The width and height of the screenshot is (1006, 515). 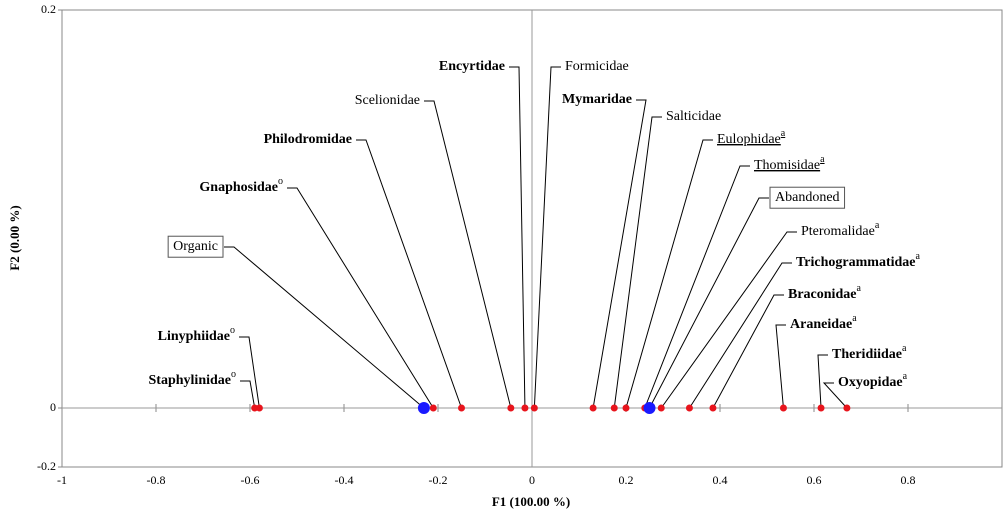 What do you see at coordinates (156, 480) in the screenshot?
I see `x-tick-label: -0.8` at bounding box center [156, 480].